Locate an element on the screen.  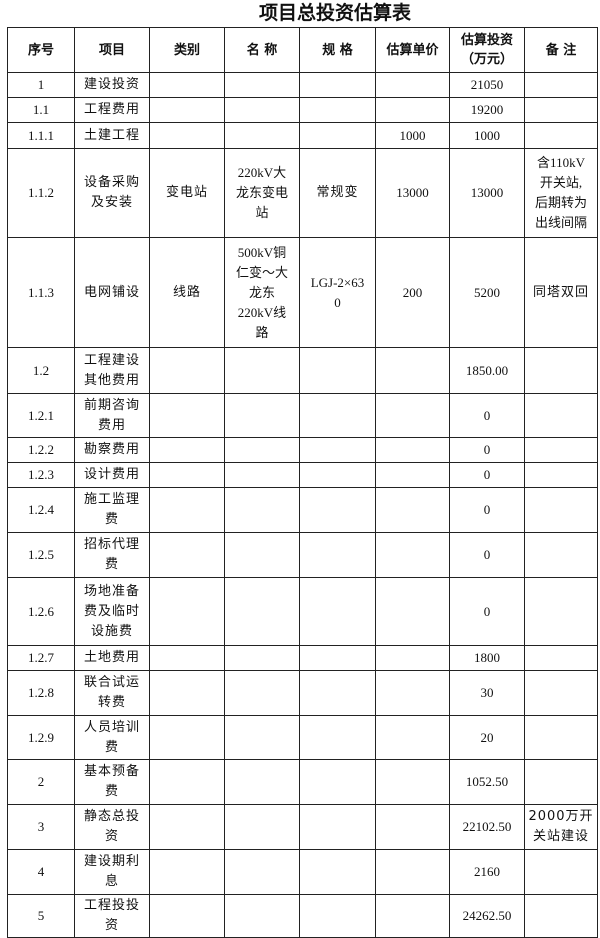
cell-estimated-investment: 1800 is located at coordinates (487, 658).